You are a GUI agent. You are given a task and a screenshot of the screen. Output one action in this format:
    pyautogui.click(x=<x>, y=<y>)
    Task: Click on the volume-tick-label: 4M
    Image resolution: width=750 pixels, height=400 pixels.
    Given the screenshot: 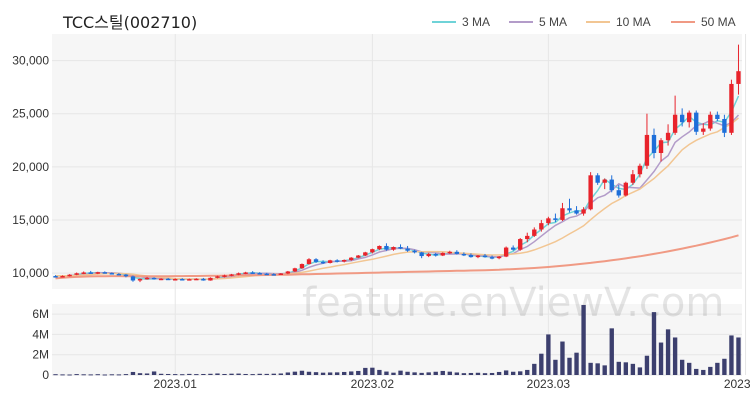 What is the action you would take?
    pyautogui.click(x=40, y=334)
    